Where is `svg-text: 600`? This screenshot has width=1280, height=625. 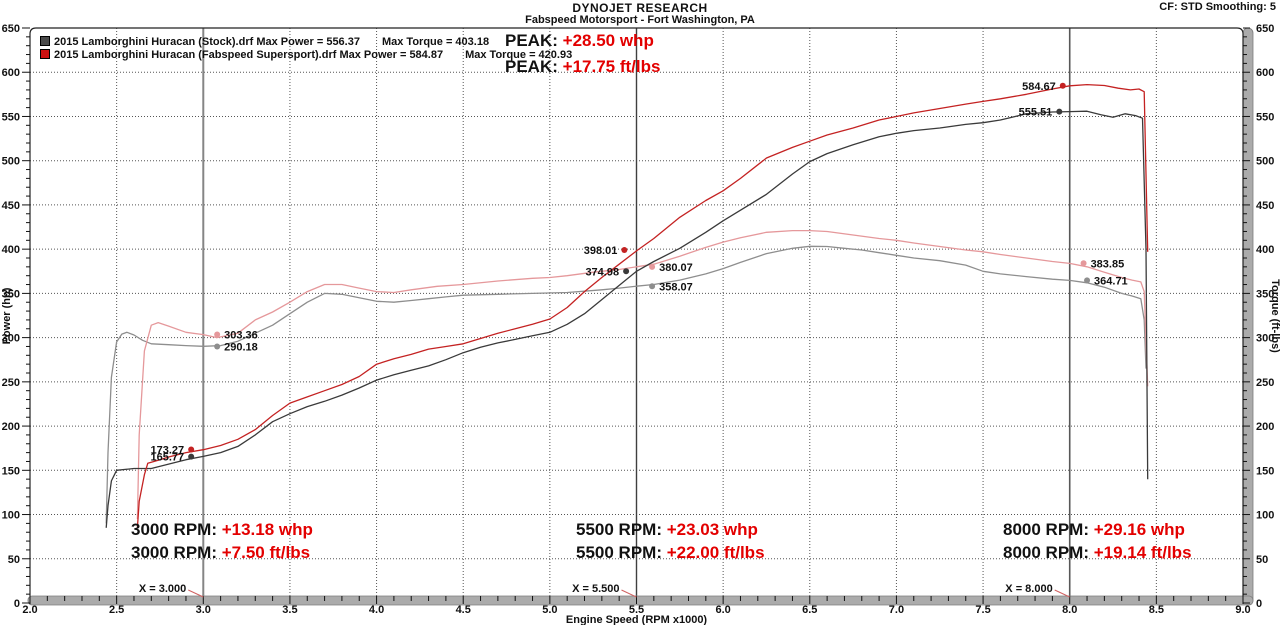
svg-text: 600 is located at coordinates (11, 73).